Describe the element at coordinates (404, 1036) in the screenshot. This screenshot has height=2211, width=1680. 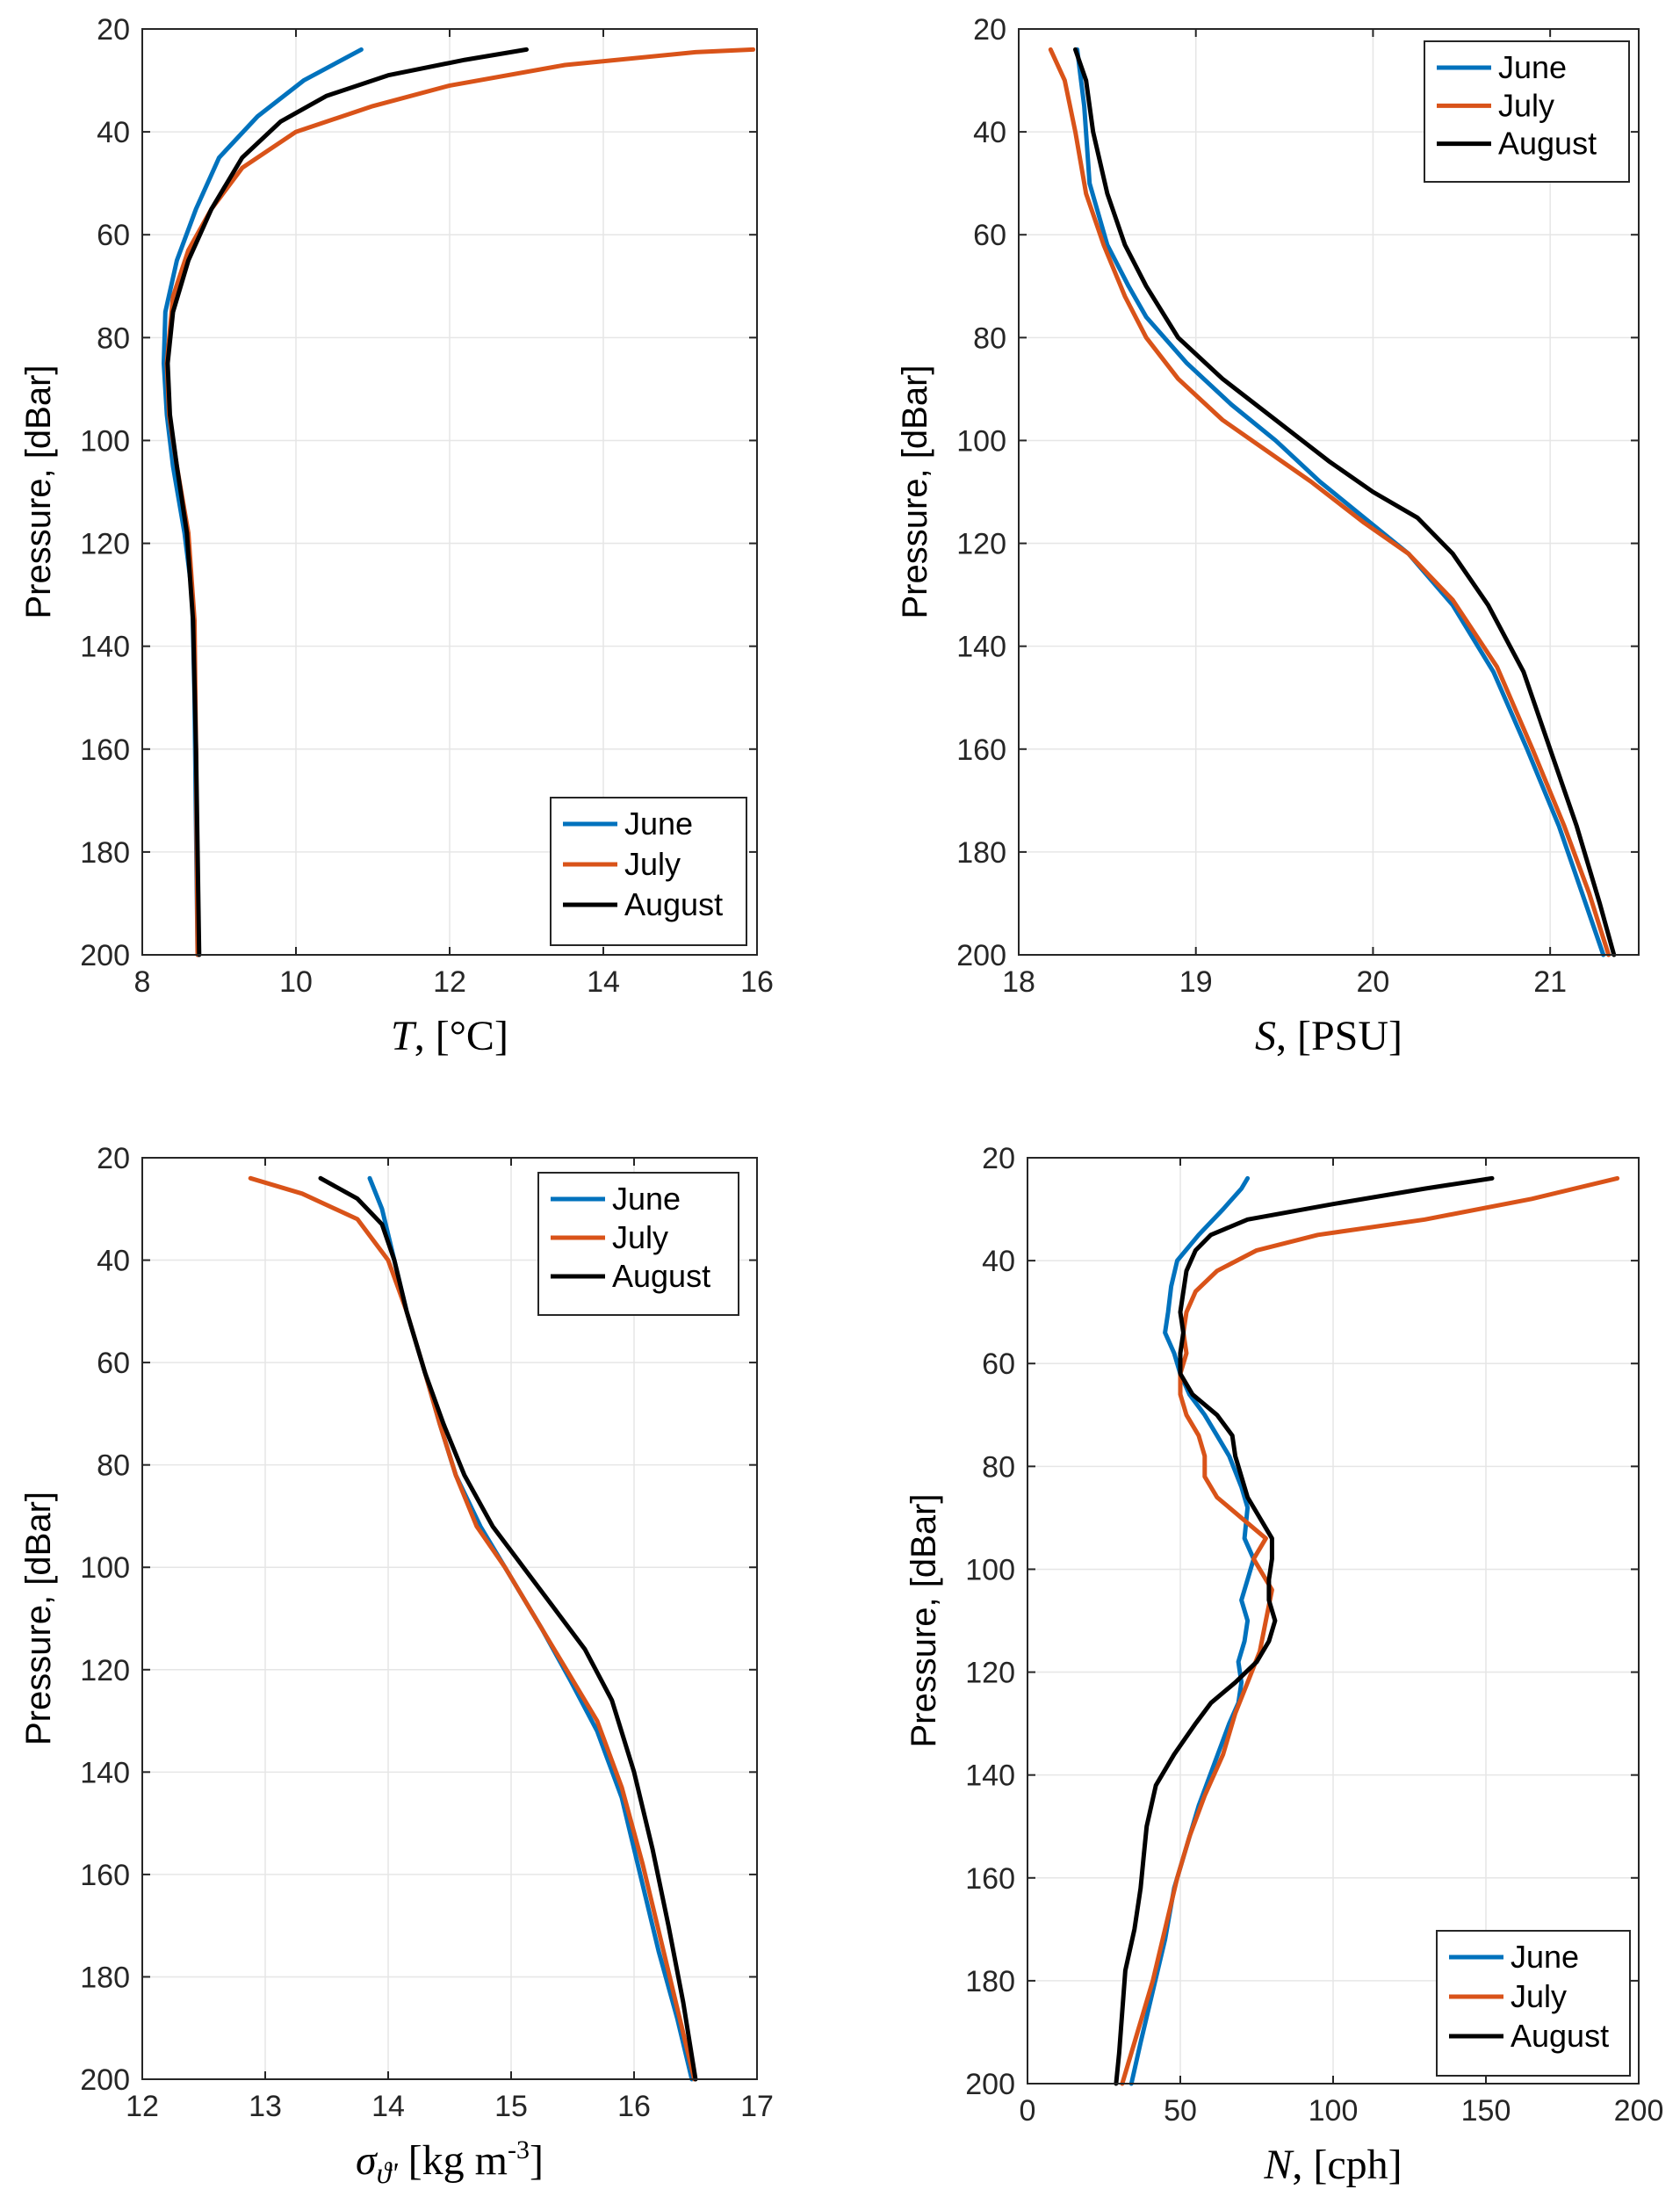
I see `x-axis-label-variable: T` at that location.